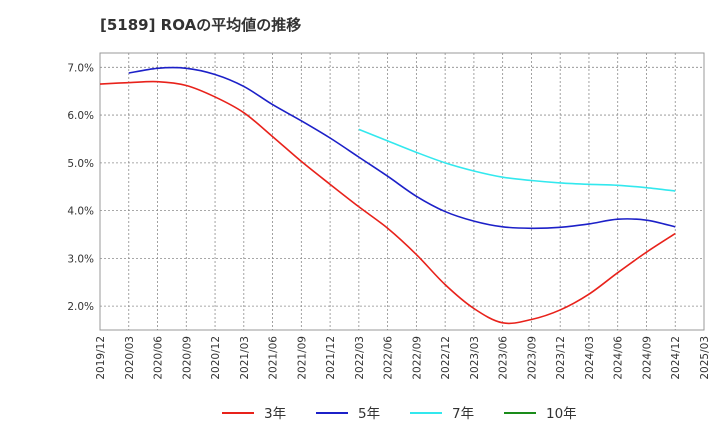 Image resolution: width=720 pixels, height=440 pixels. Describe the element at coordinates (399, 414) in the screenshot. I see `legend: 3年 5年 7年 10年` at that location.